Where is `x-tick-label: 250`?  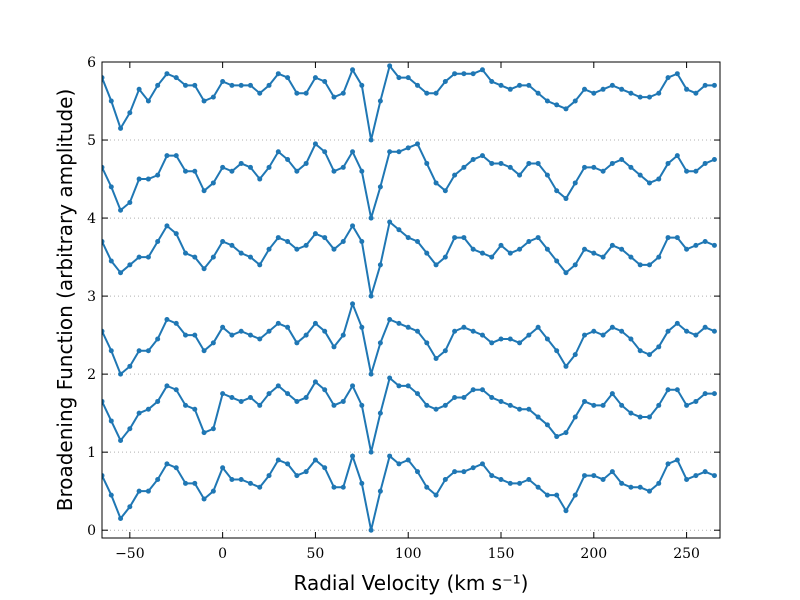 x-tick-label: 250 is located at coordinates (686, 554).